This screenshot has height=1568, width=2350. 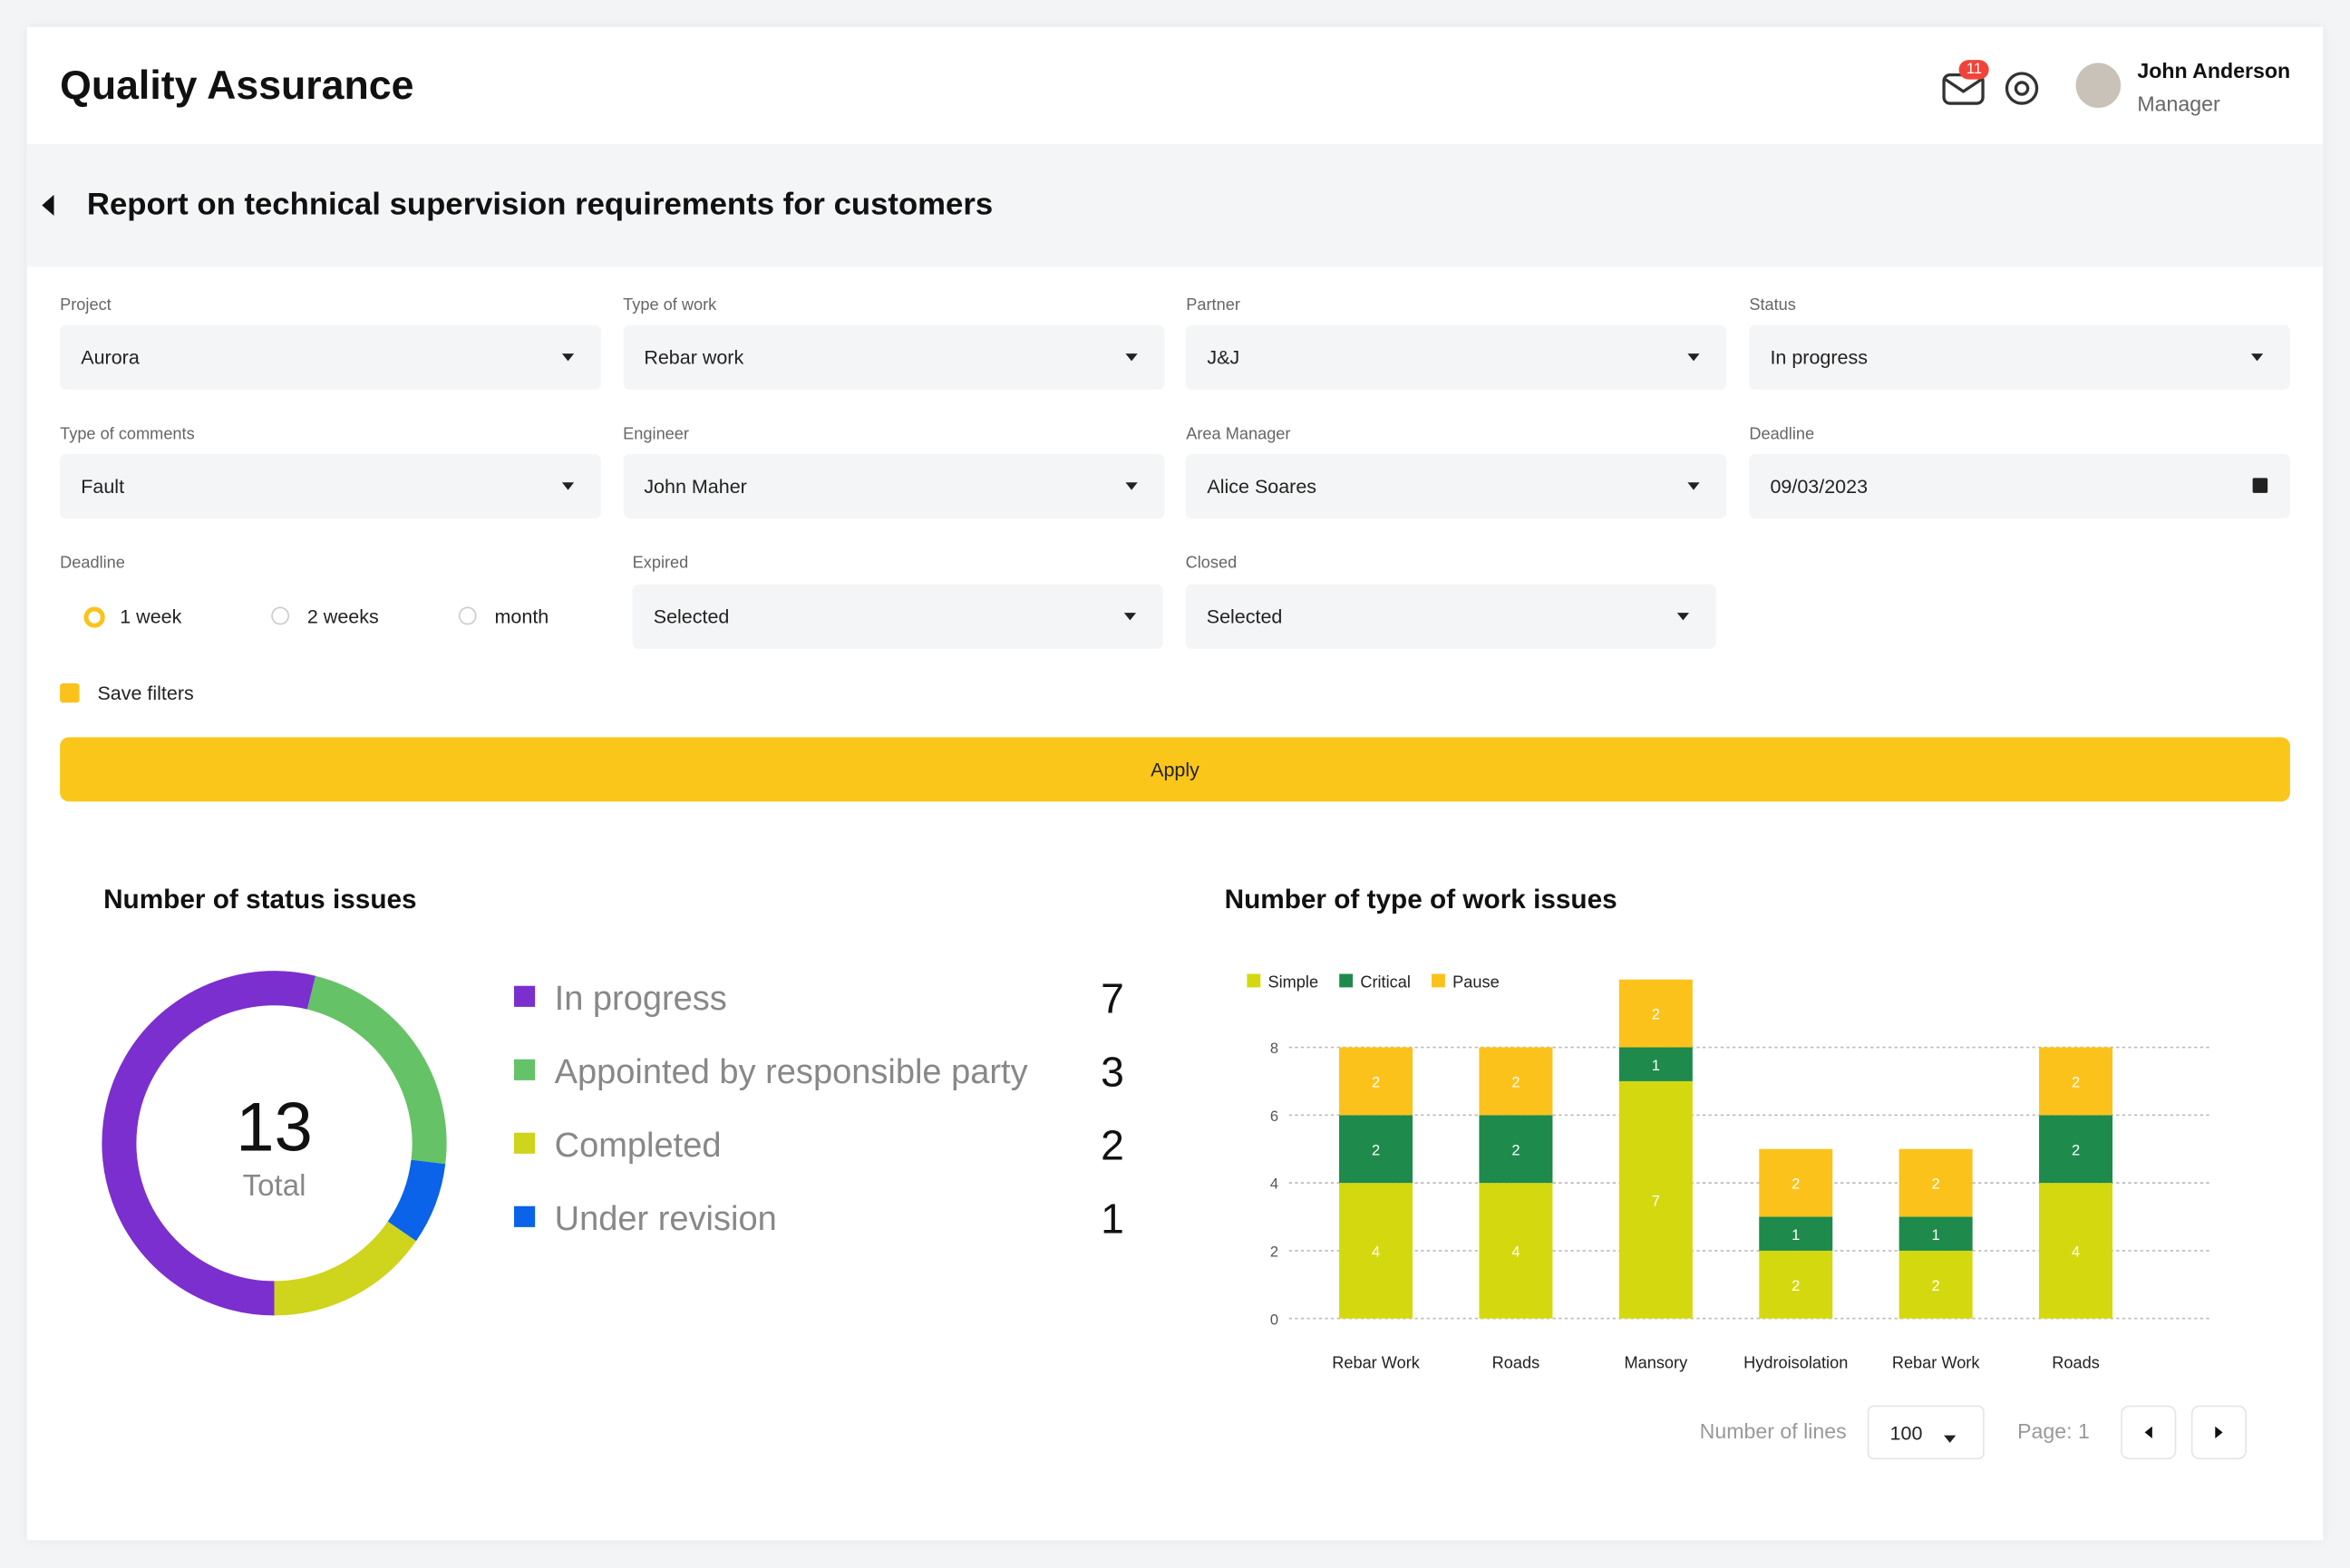 What do you see at coordinates (2054, 1430) in the screenshot?
I see `page-label: Page: 1` at bounding box center [2054, 1430].